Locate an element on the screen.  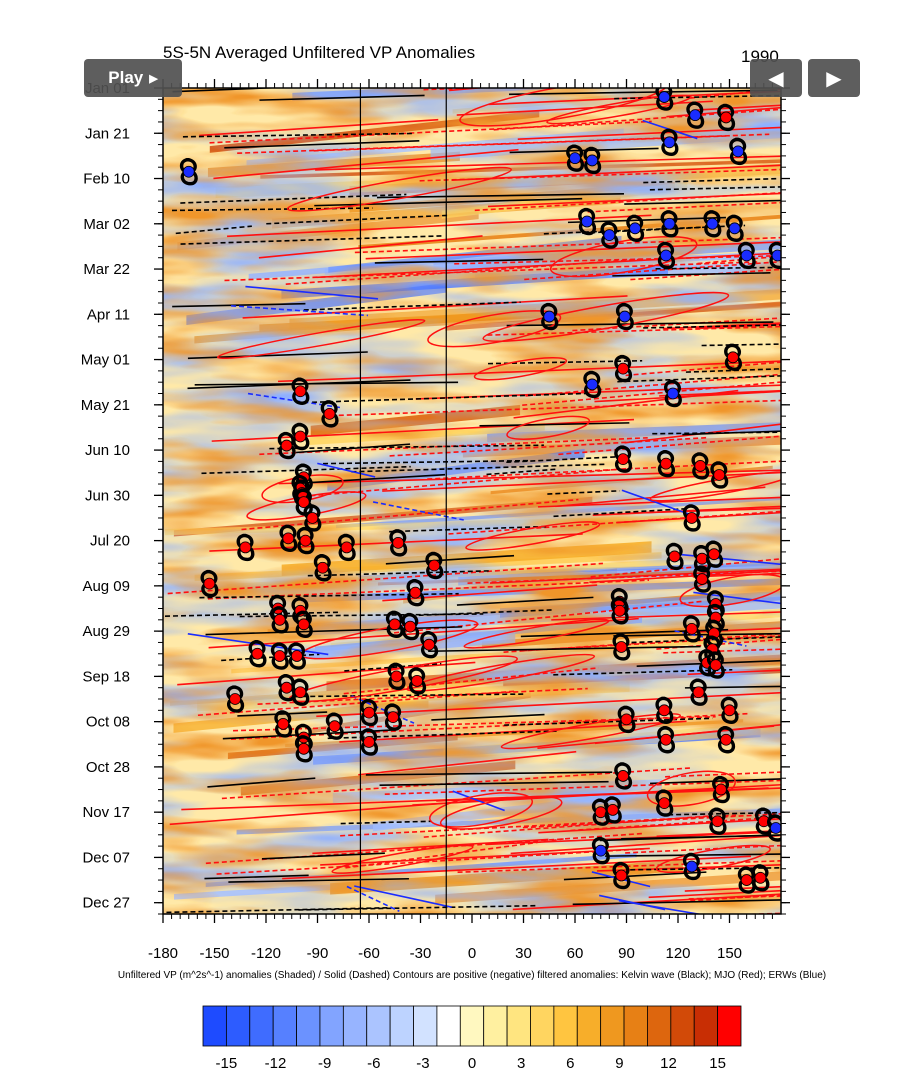
y-tick-label: Aug 09 is located at coordinates (106, 586).